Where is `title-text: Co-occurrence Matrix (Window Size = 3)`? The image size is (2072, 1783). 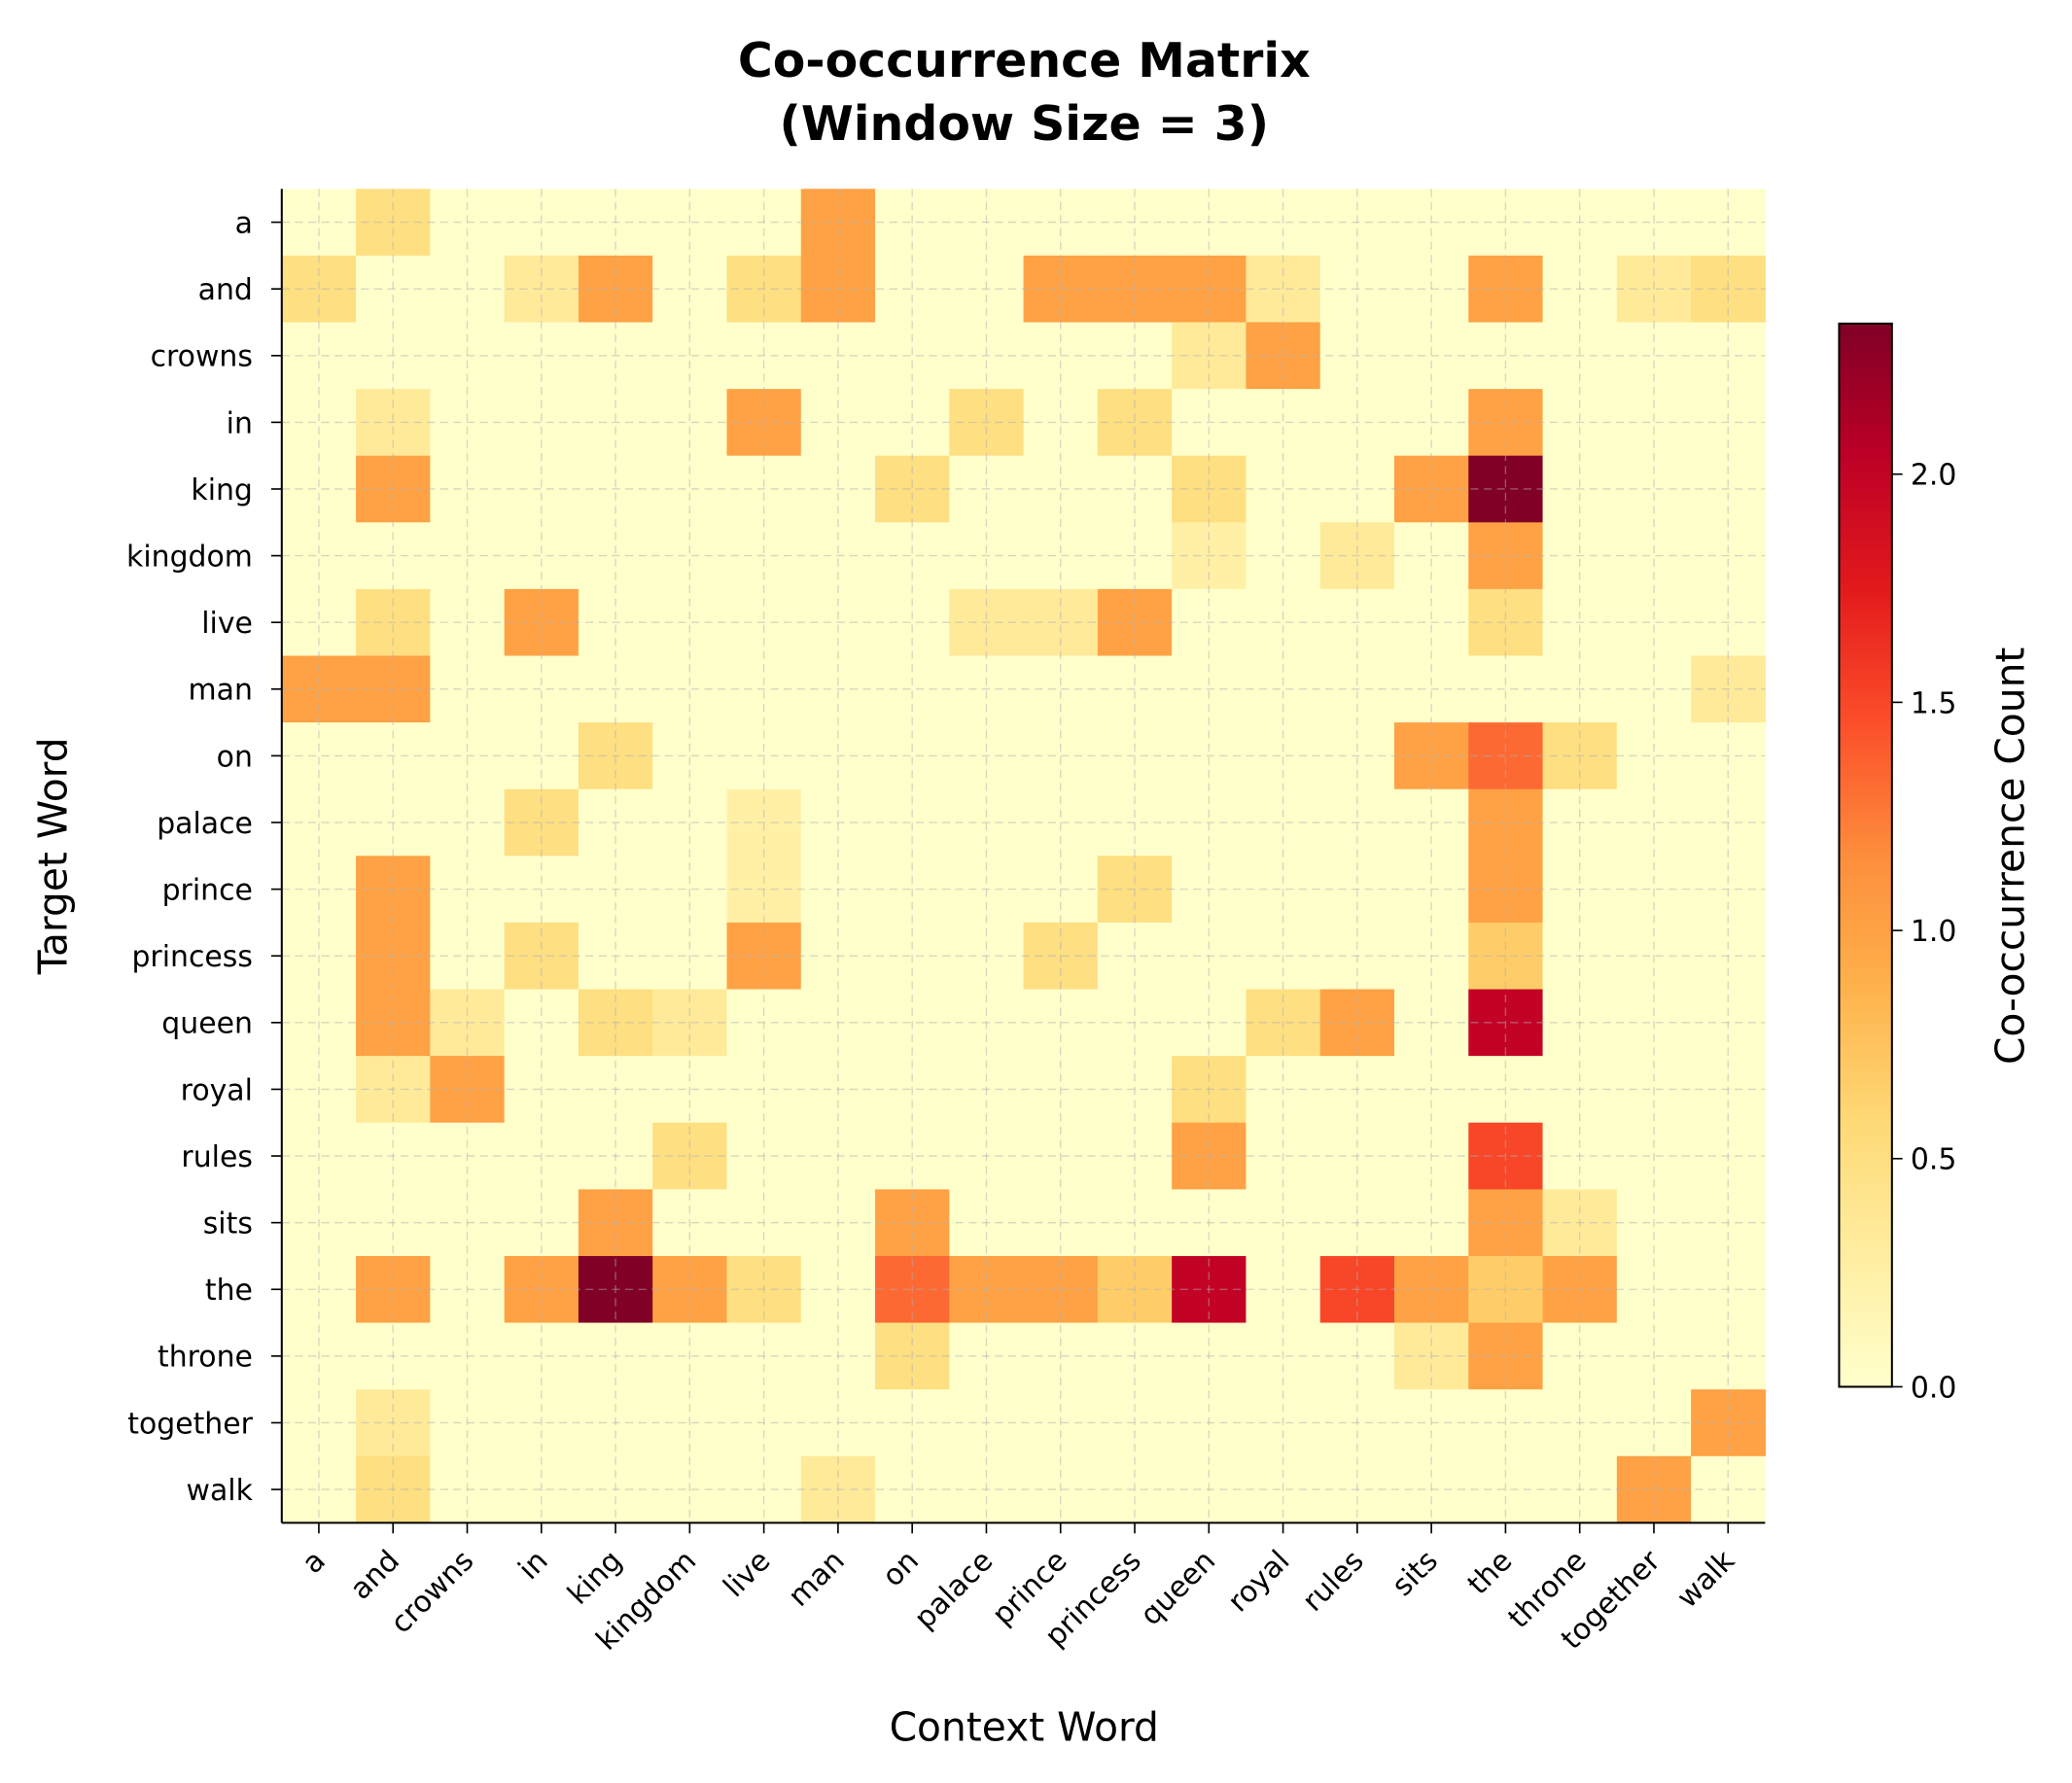 title-text: Co-occurrence Matrix (Window Size = 3) is located at coordinates (1024, 93).